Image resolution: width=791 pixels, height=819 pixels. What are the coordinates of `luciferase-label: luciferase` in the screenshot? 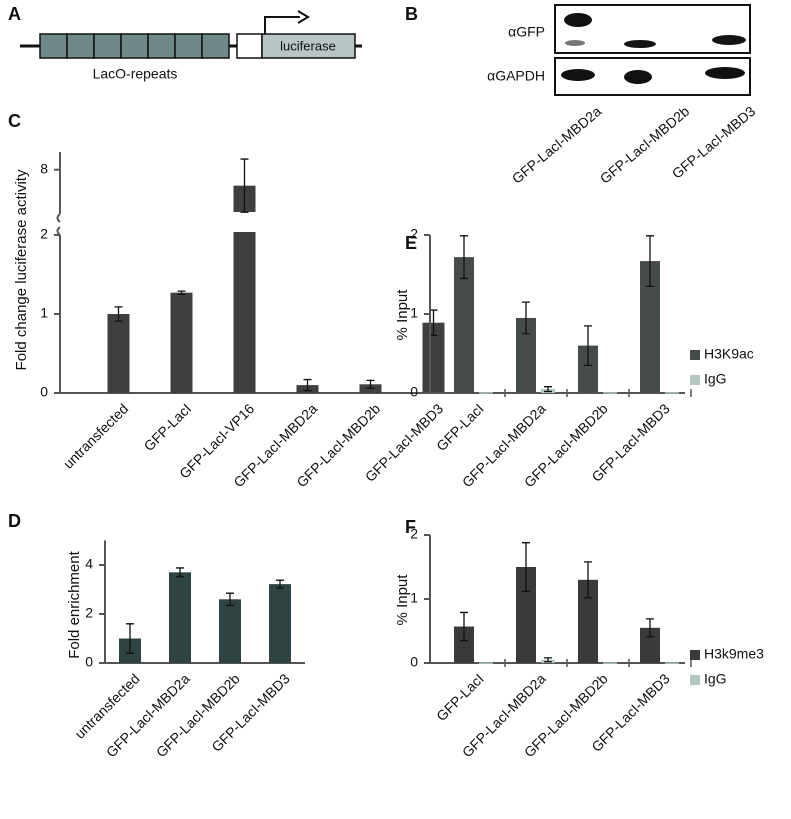 It's located at (308, 45).